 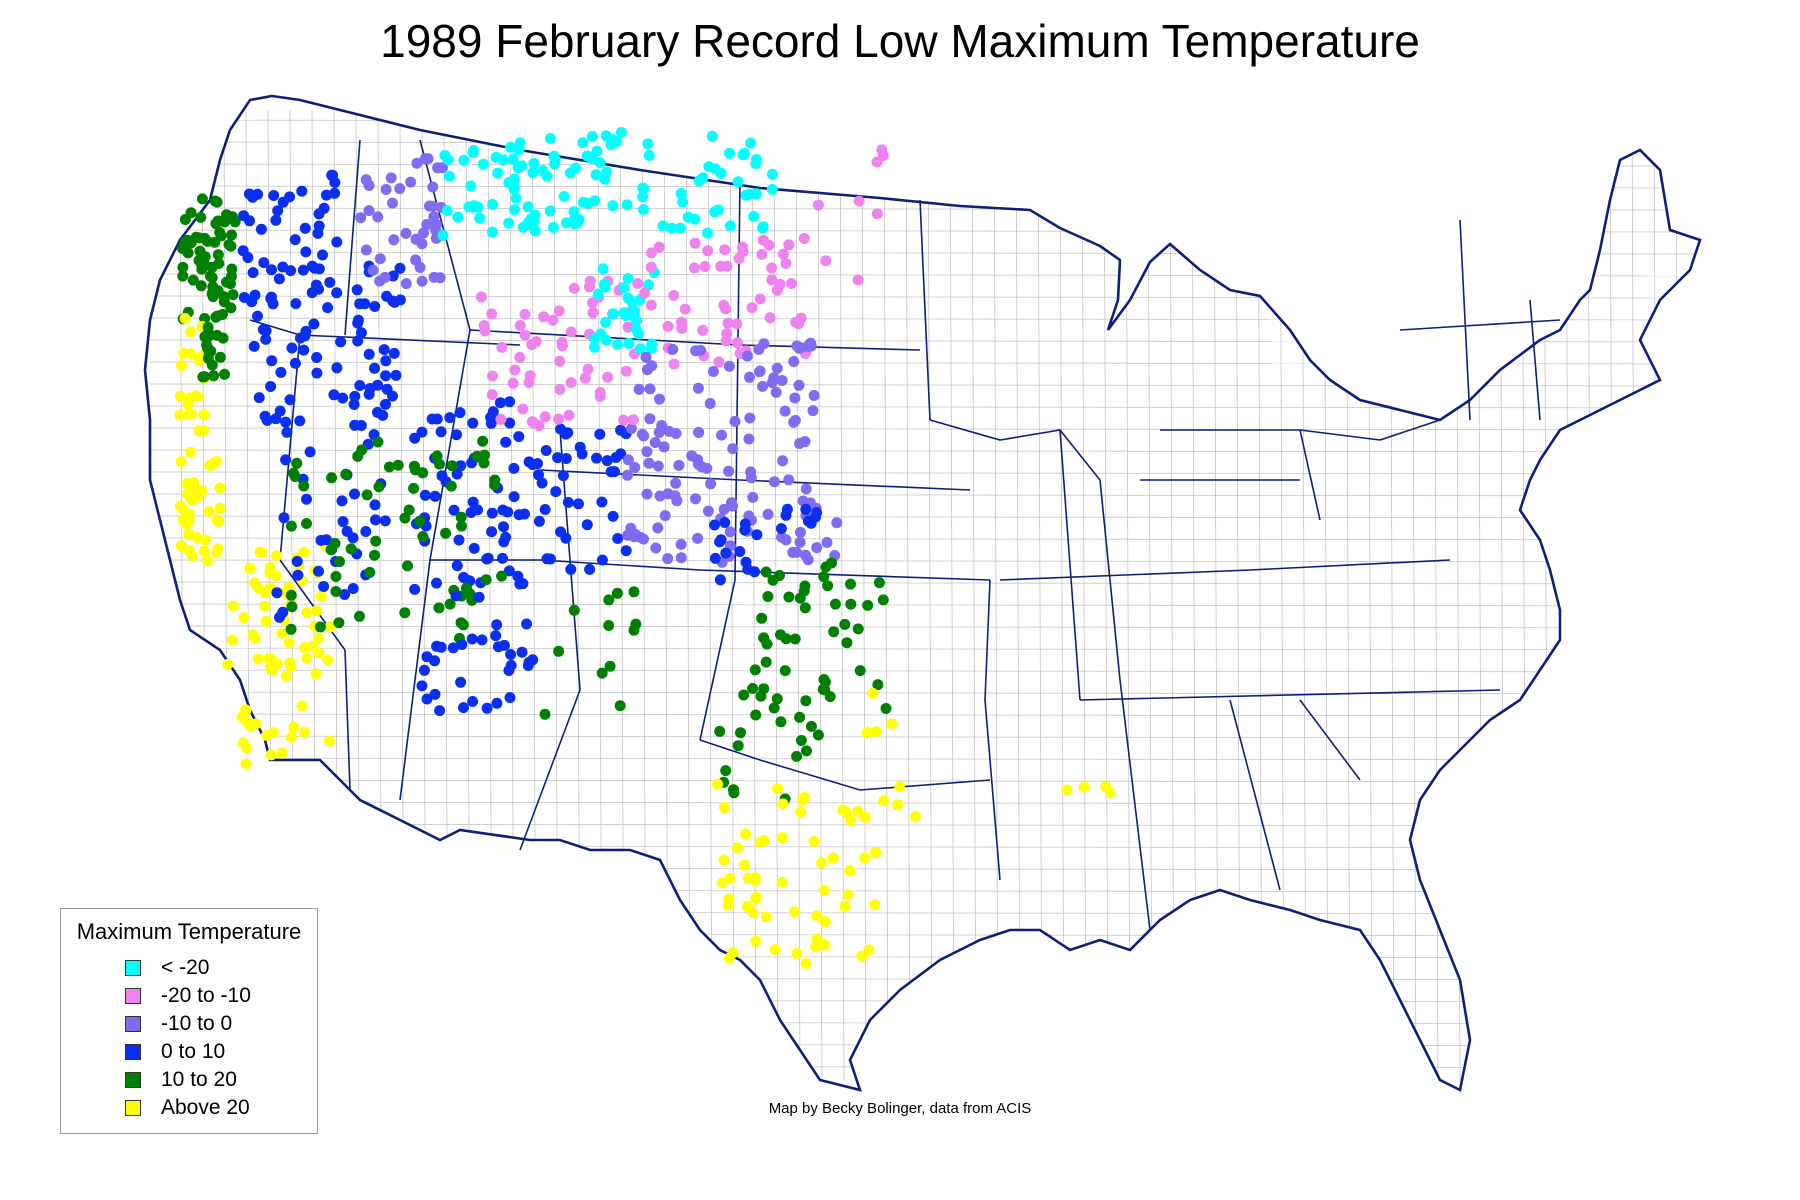 What do you see at coordinates (181, 1080) in the screenshot?
I see `legend-item: 10 to 20` at bounding box center [181, 1080].